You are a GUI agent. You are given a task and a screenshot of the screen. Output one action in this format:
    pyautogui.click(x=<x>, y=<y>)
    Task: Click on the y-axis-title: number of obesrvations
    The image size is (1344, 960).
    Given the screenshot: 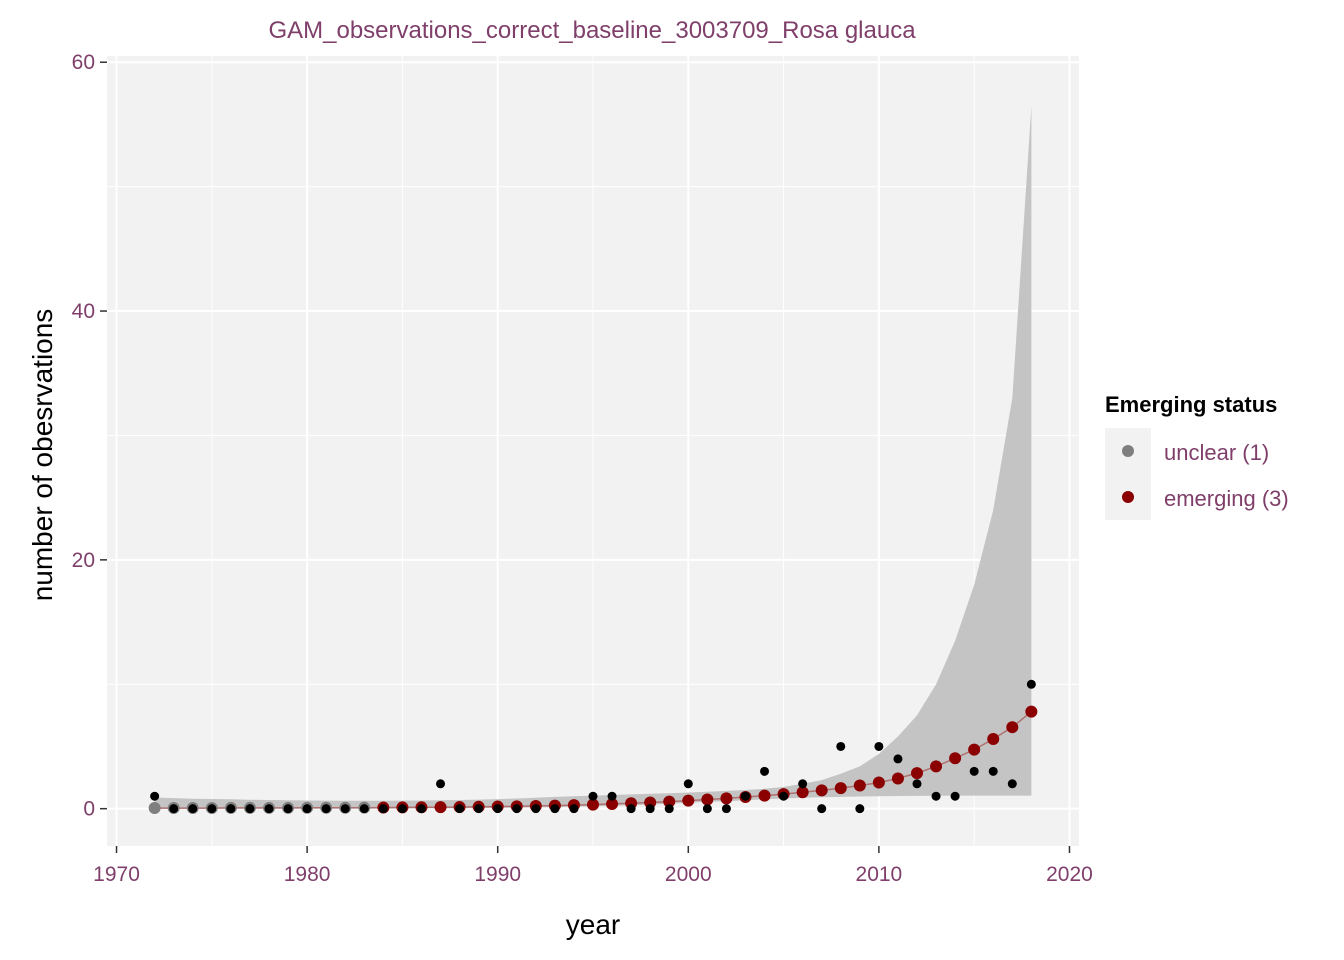 What is the action you would take?
    pyautogui.click(x=42, y=455)
    